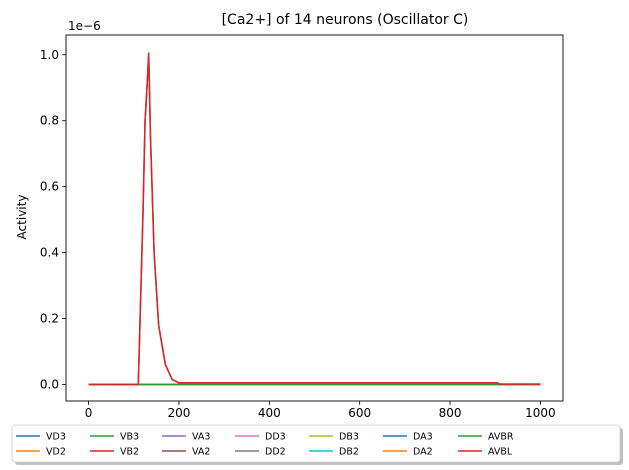 The height and width of the screenshot is (470, 629). I want to click on legend-label-da2: DA2, so click(423, 452).